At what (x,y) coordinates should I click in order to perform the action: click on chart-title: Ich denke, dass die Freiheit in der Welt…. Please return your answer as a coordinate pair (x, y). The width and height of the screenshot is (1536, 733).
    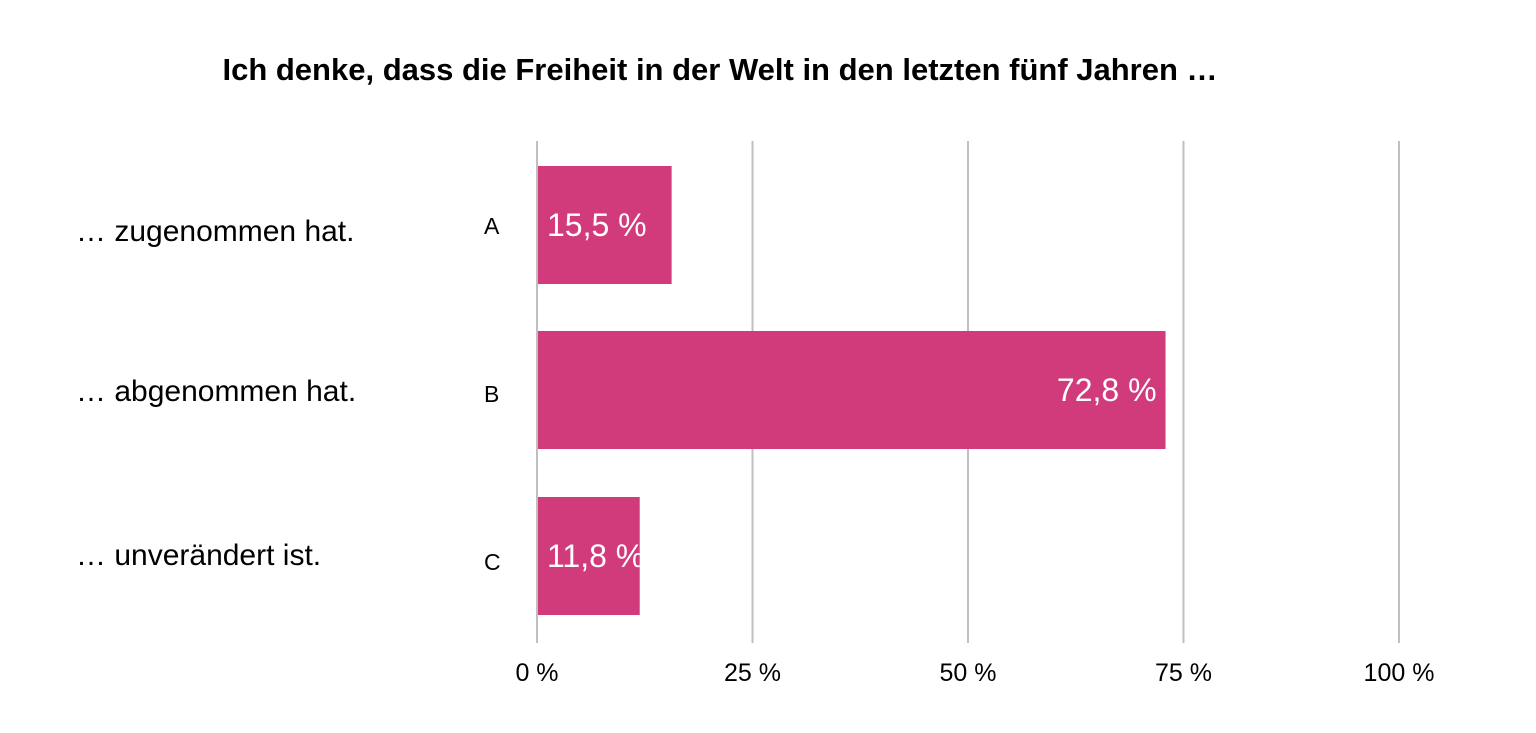
    Looking at the image, I should click on (720, 69).